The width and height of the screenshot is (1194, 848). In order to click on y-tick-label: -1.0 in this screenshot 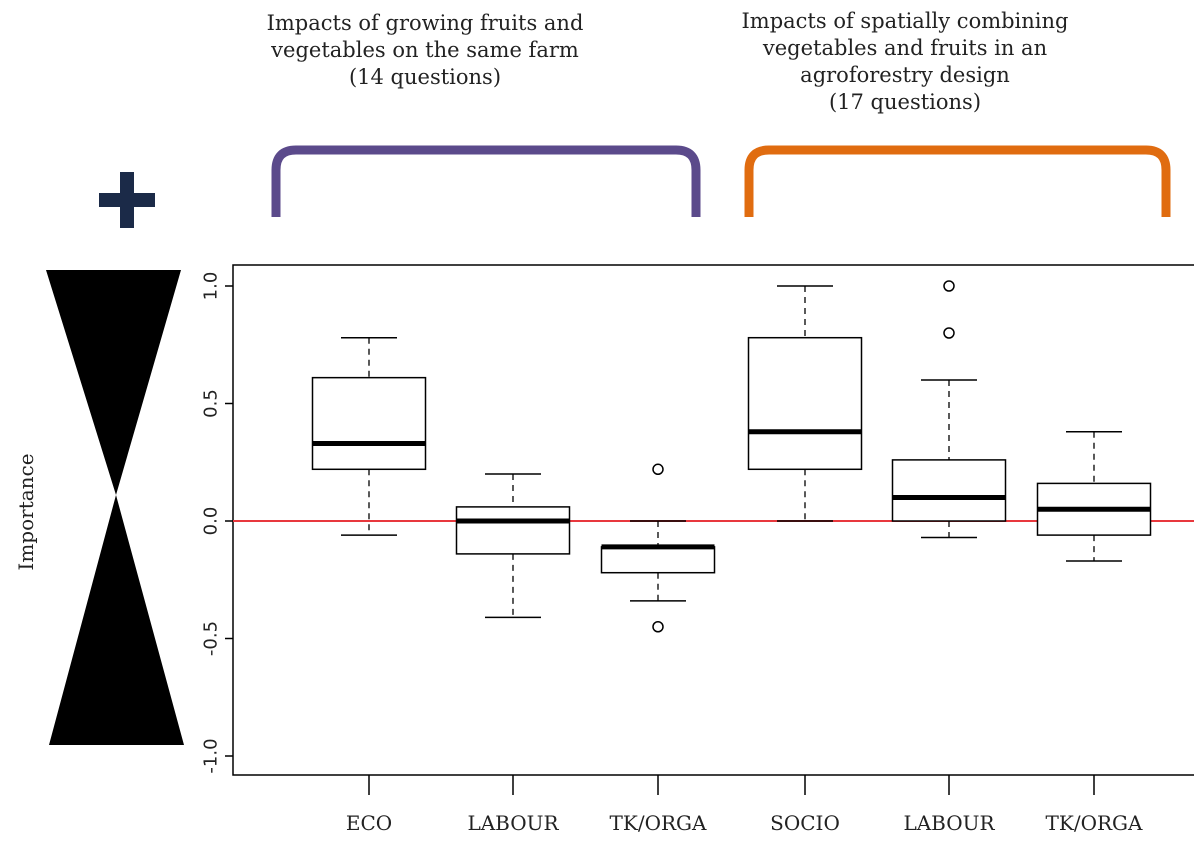, I will do `click(211, 755)`.